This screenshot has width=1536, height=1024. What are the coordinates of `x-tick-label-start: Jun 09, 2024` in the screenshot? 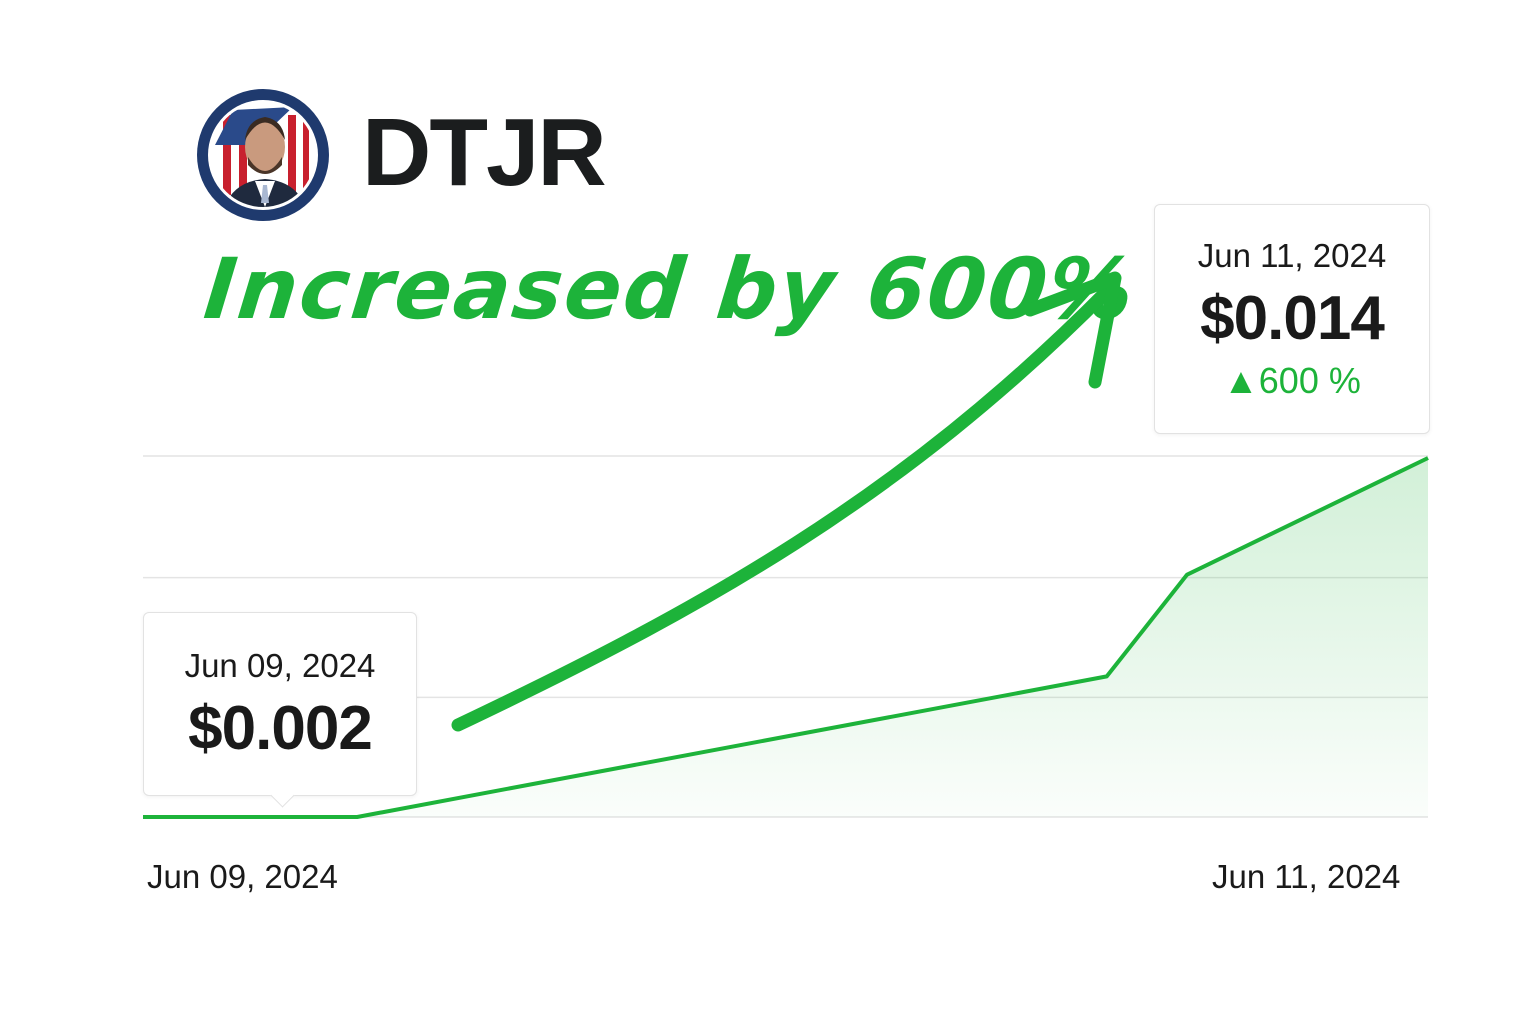 It's located at (242, 876).